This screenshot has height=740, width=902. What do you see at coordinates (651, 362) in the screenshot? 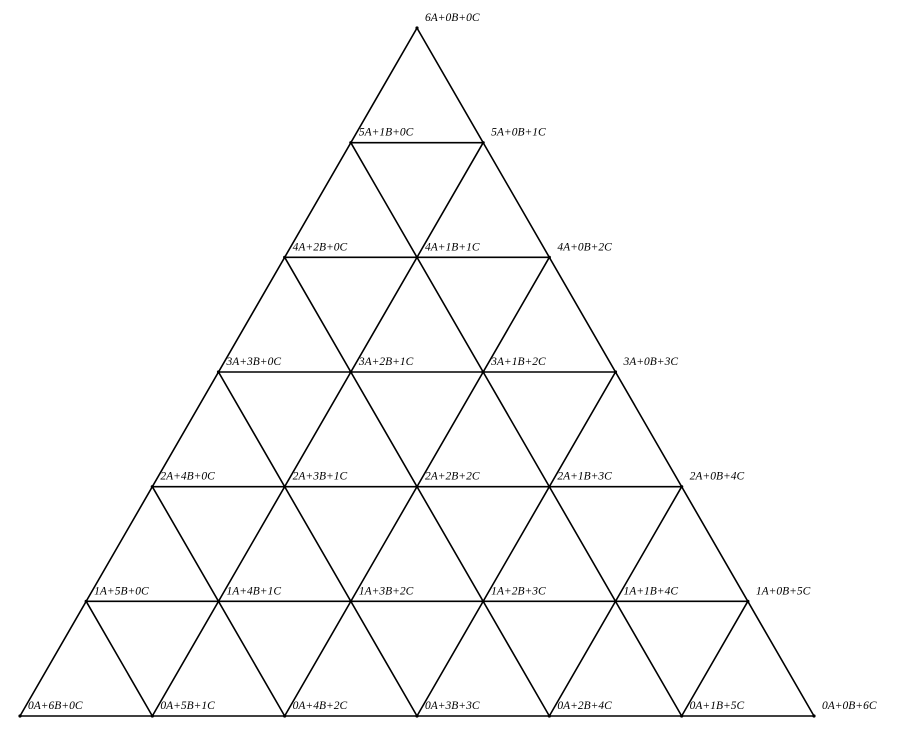
I see `composition-label: 3A+0B+3C` at bounding box center [651, 362].